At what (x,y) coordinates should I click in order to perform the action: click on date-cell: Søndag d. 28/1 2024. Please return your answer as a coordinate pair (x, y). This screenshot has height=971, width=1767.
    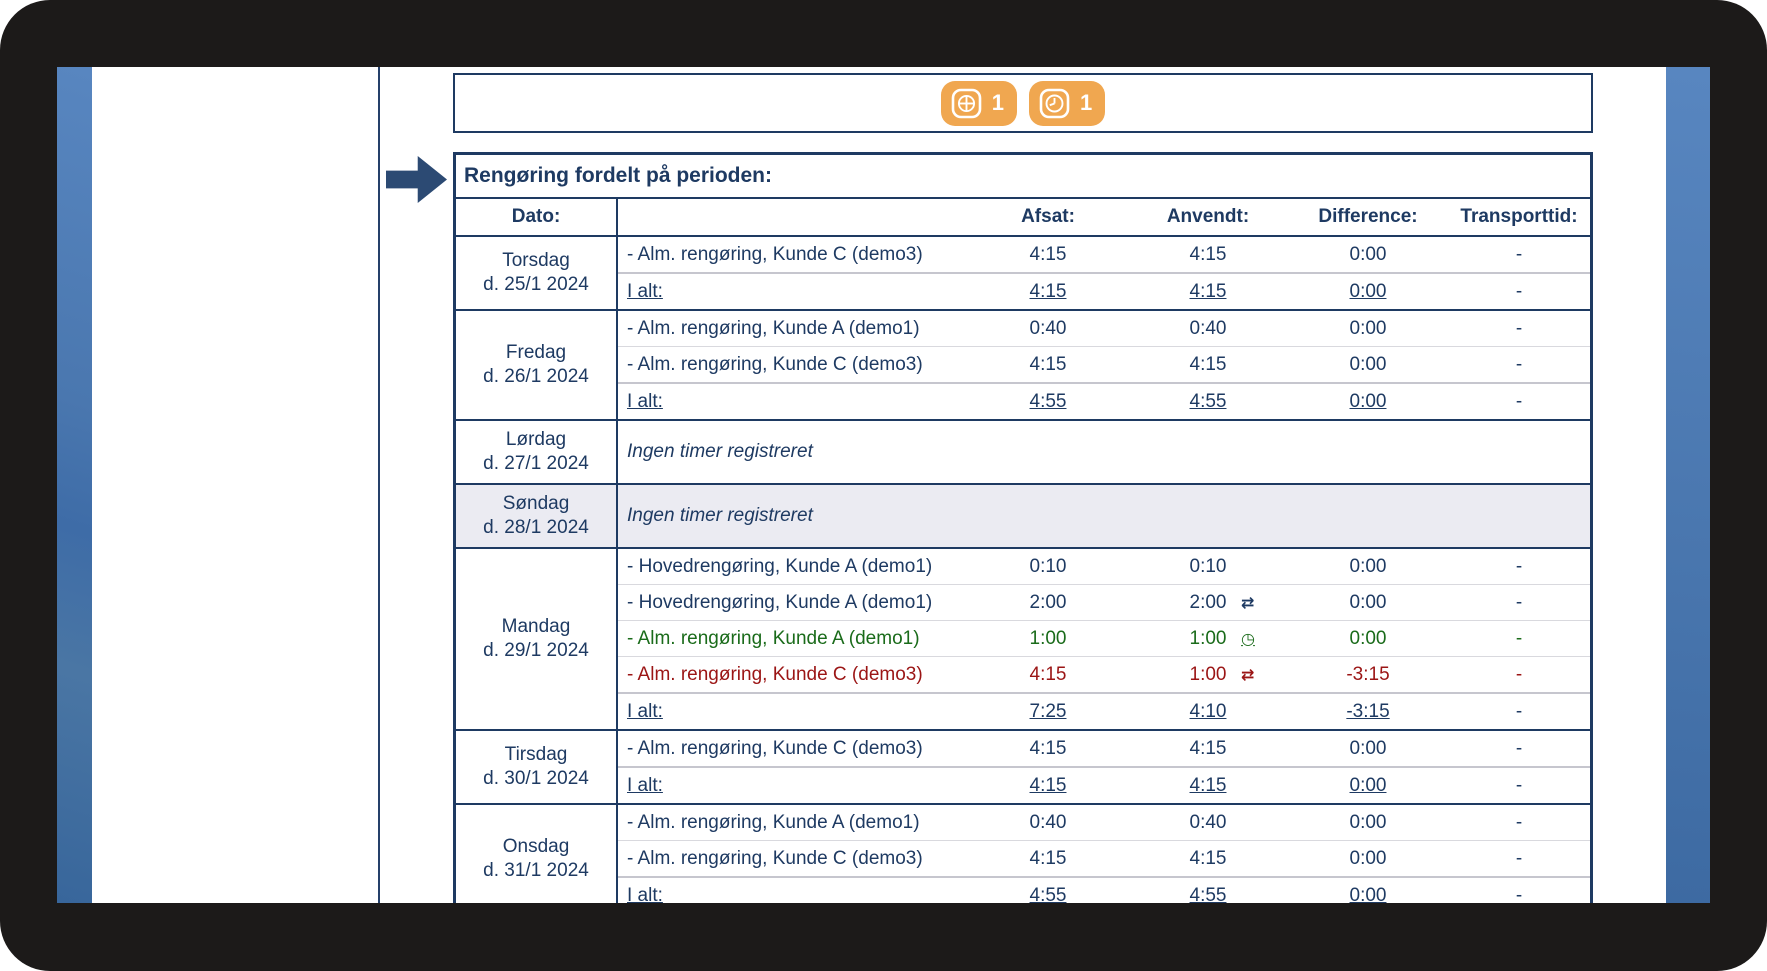
    Looking at the image, I should click on (537, 516).